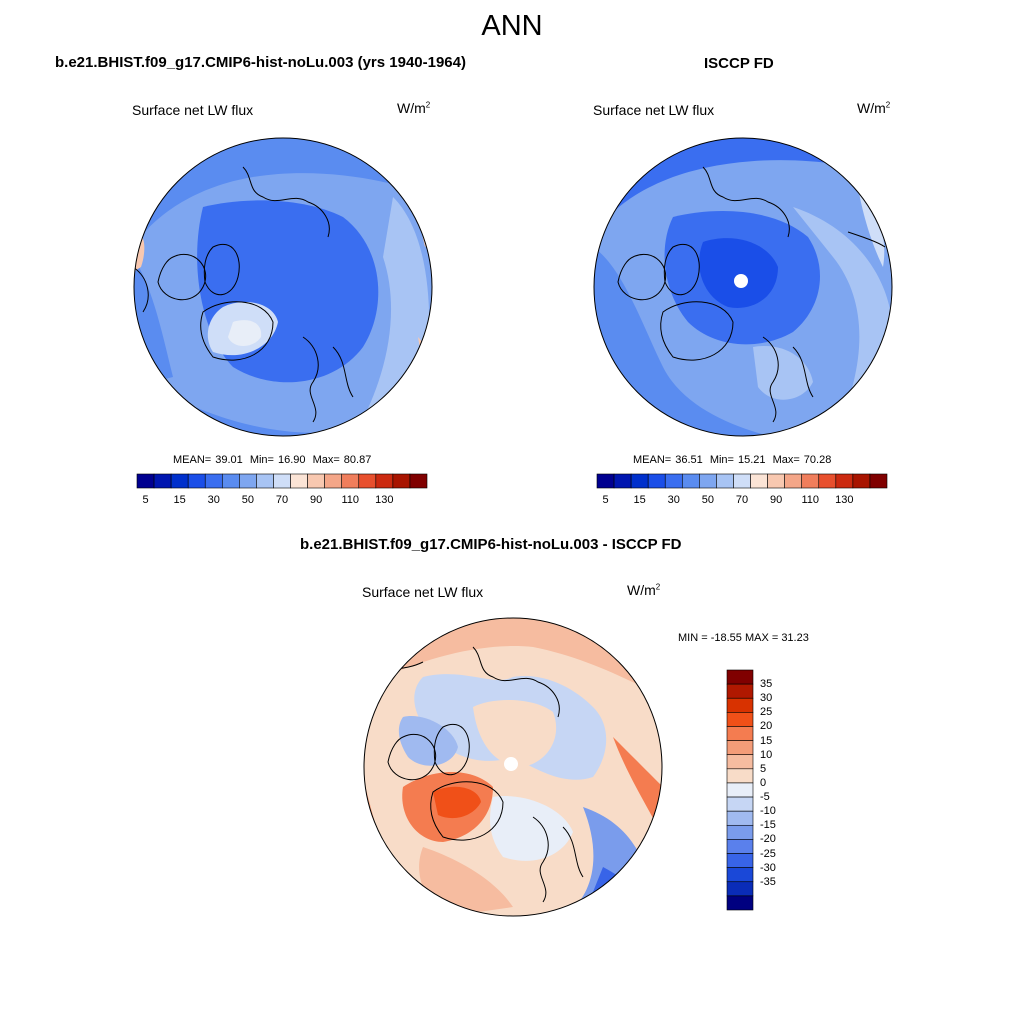  I want to click on colorbar-level-label: -25, so click(768, 853).